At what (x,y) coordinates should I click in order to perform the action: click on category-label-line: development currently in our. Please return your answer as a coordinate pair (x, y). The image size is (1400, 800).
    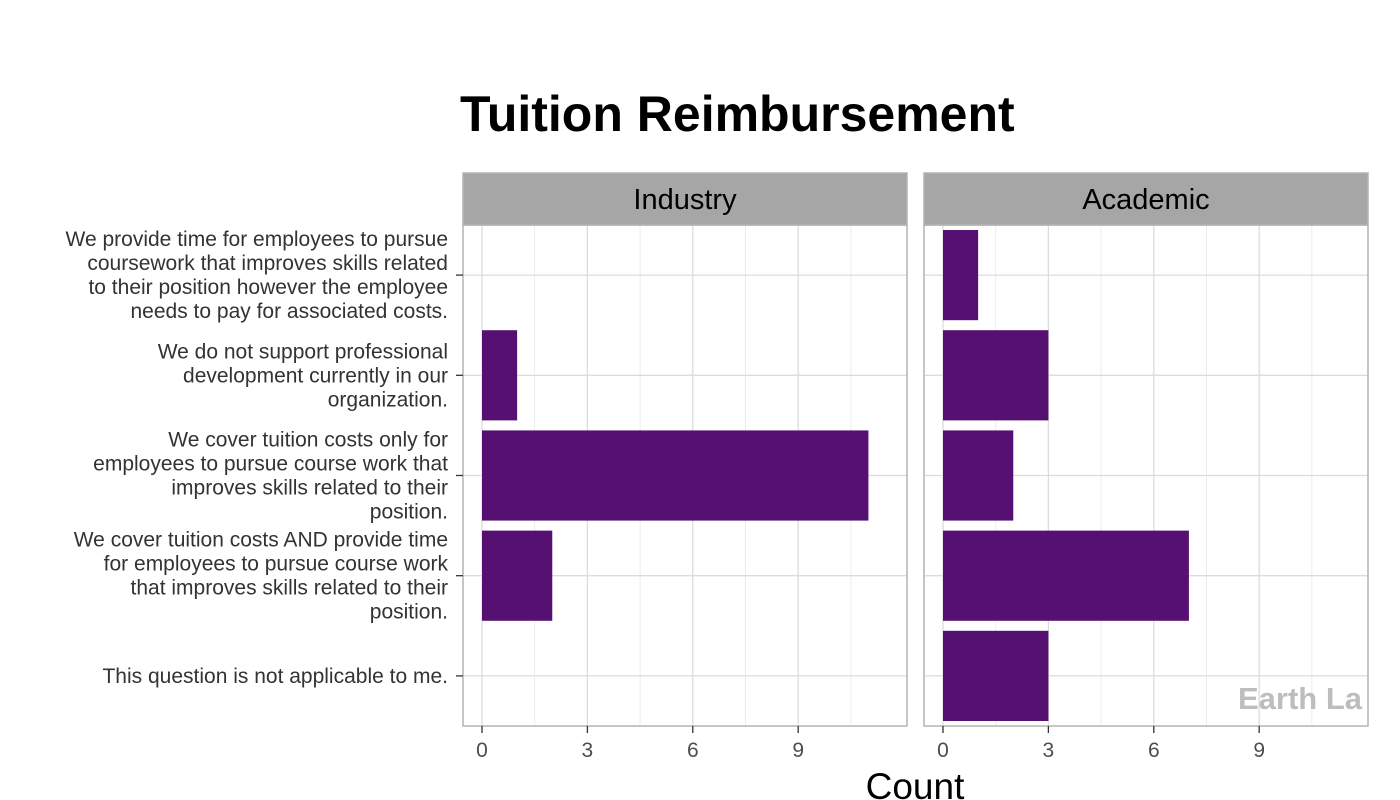
    Looking at the image, I should click on (315, 375).